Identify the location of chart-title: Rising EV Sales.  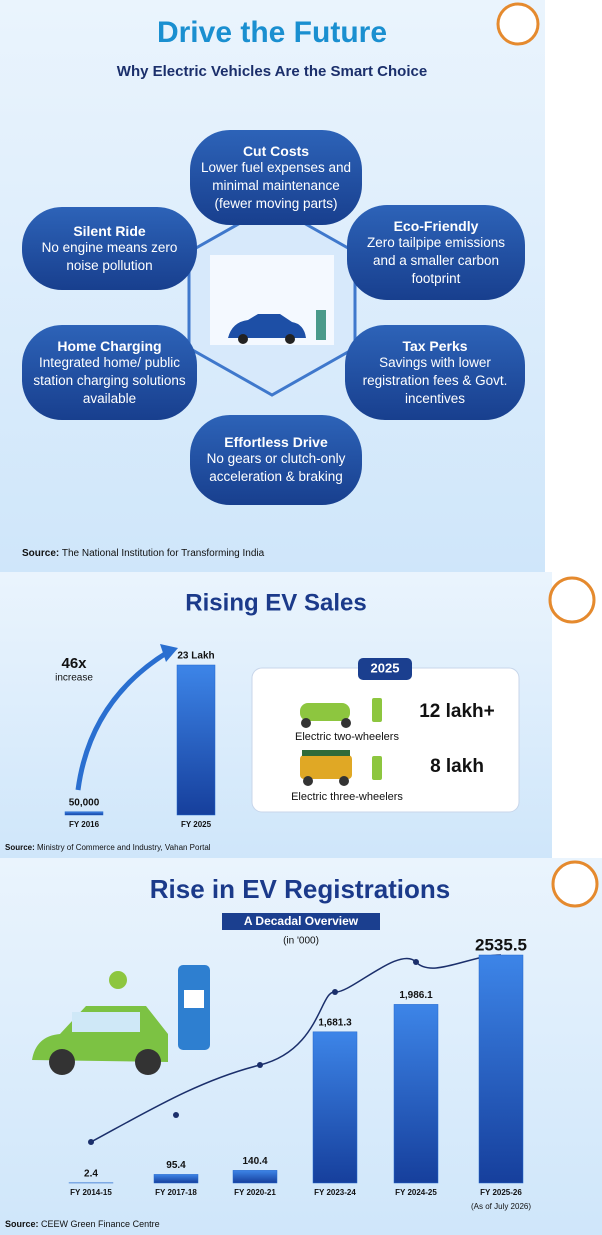
(275, 602).